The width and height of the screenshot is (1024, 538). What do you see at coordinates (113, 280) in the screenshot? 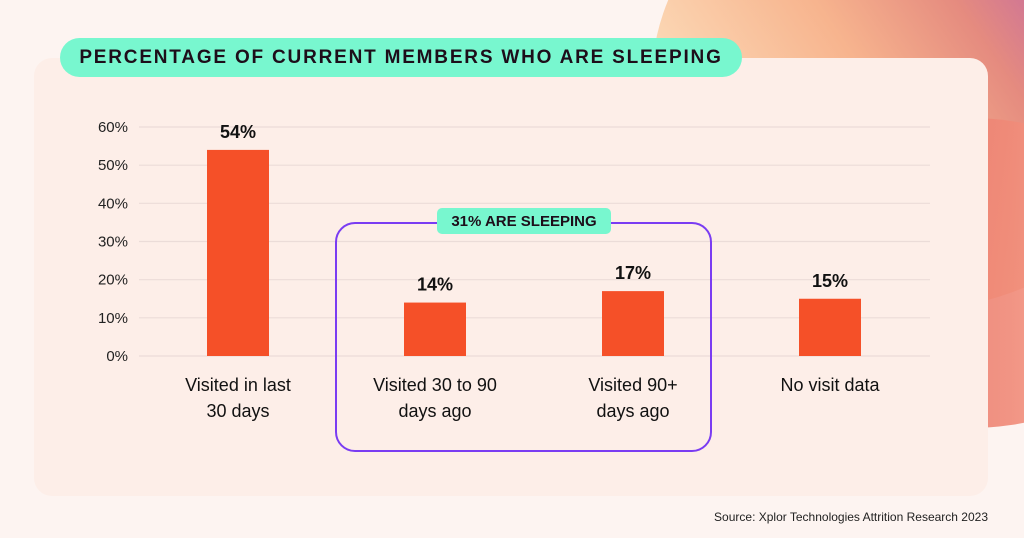
I see `y-tick-label: 20%` at bounding box center [113, 280].